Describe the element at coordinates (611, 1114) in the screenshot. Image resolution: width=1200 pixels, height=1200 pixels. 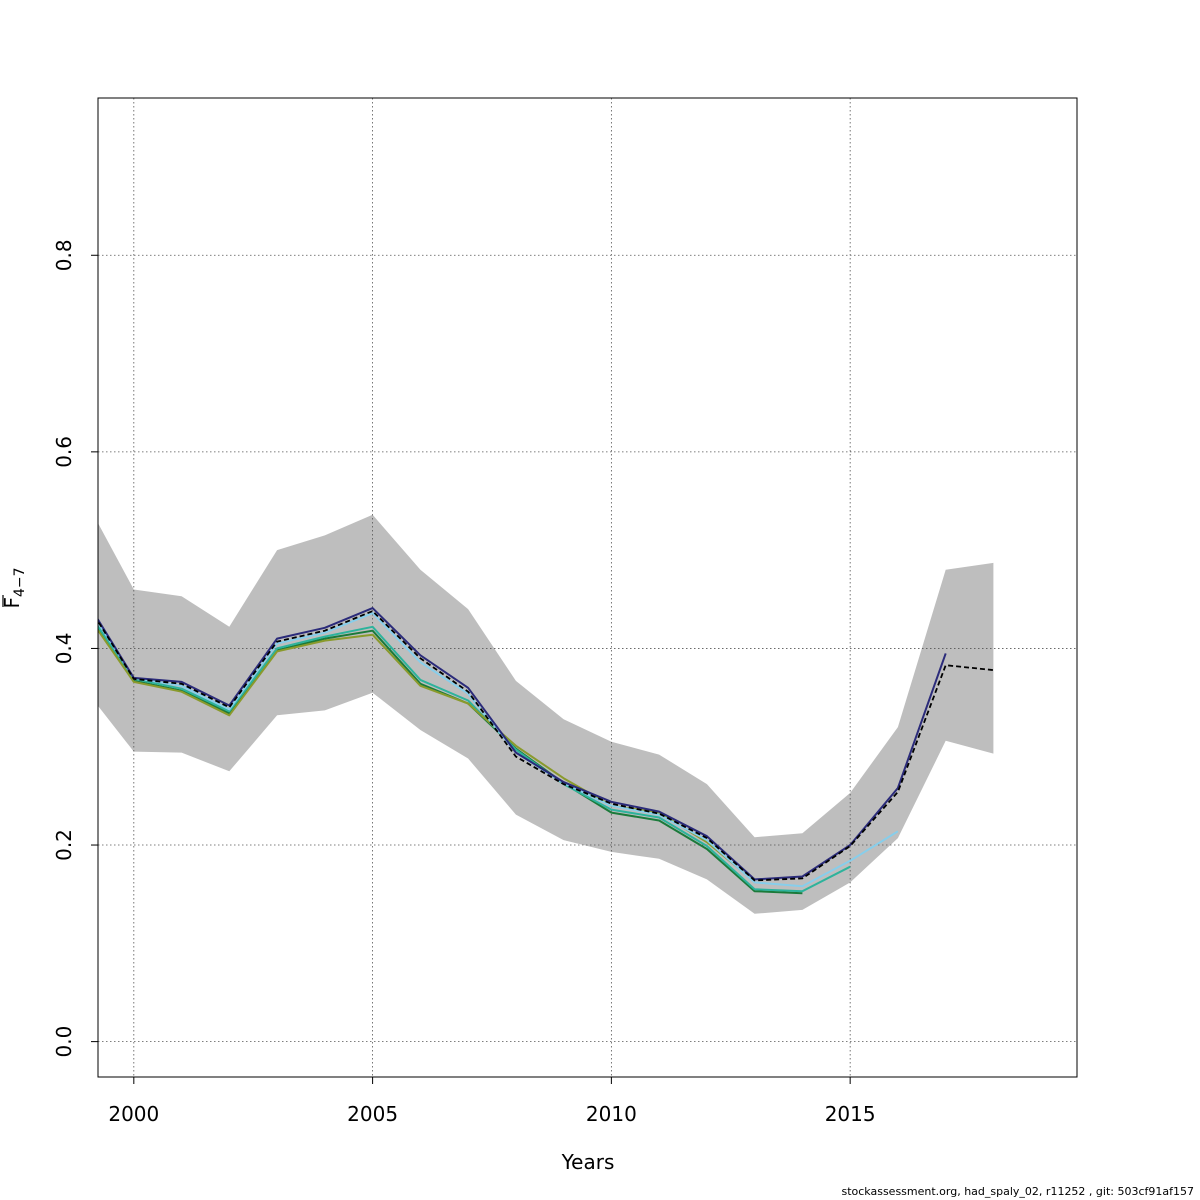
I see `x-tick-label-2010: 2010` at that location.